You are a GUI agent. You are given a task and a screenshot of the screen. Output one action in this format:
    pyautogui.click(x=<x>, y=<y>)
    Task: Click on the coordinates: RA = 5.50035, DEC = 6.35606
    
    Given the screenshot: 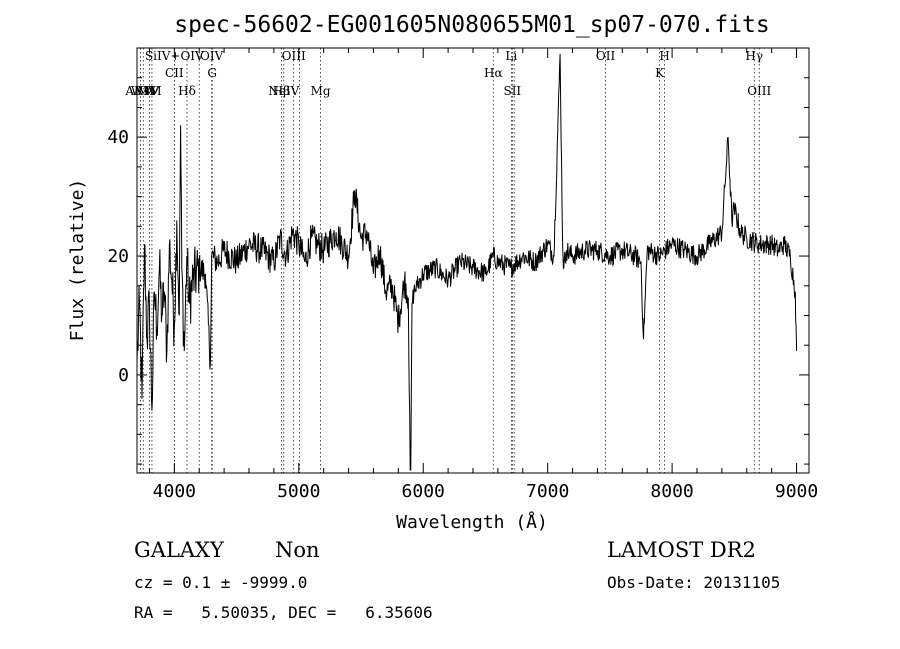 What is the action you would take?
    pyautogui.click(x=283, y=612)
    